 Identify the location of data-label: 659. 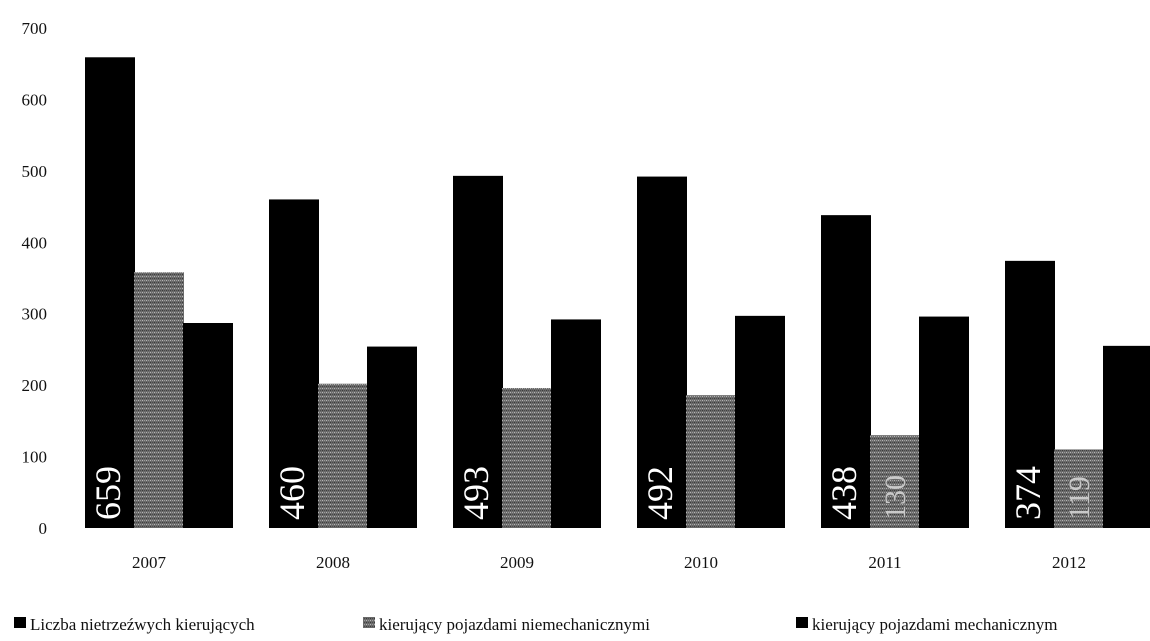
(108, 493).